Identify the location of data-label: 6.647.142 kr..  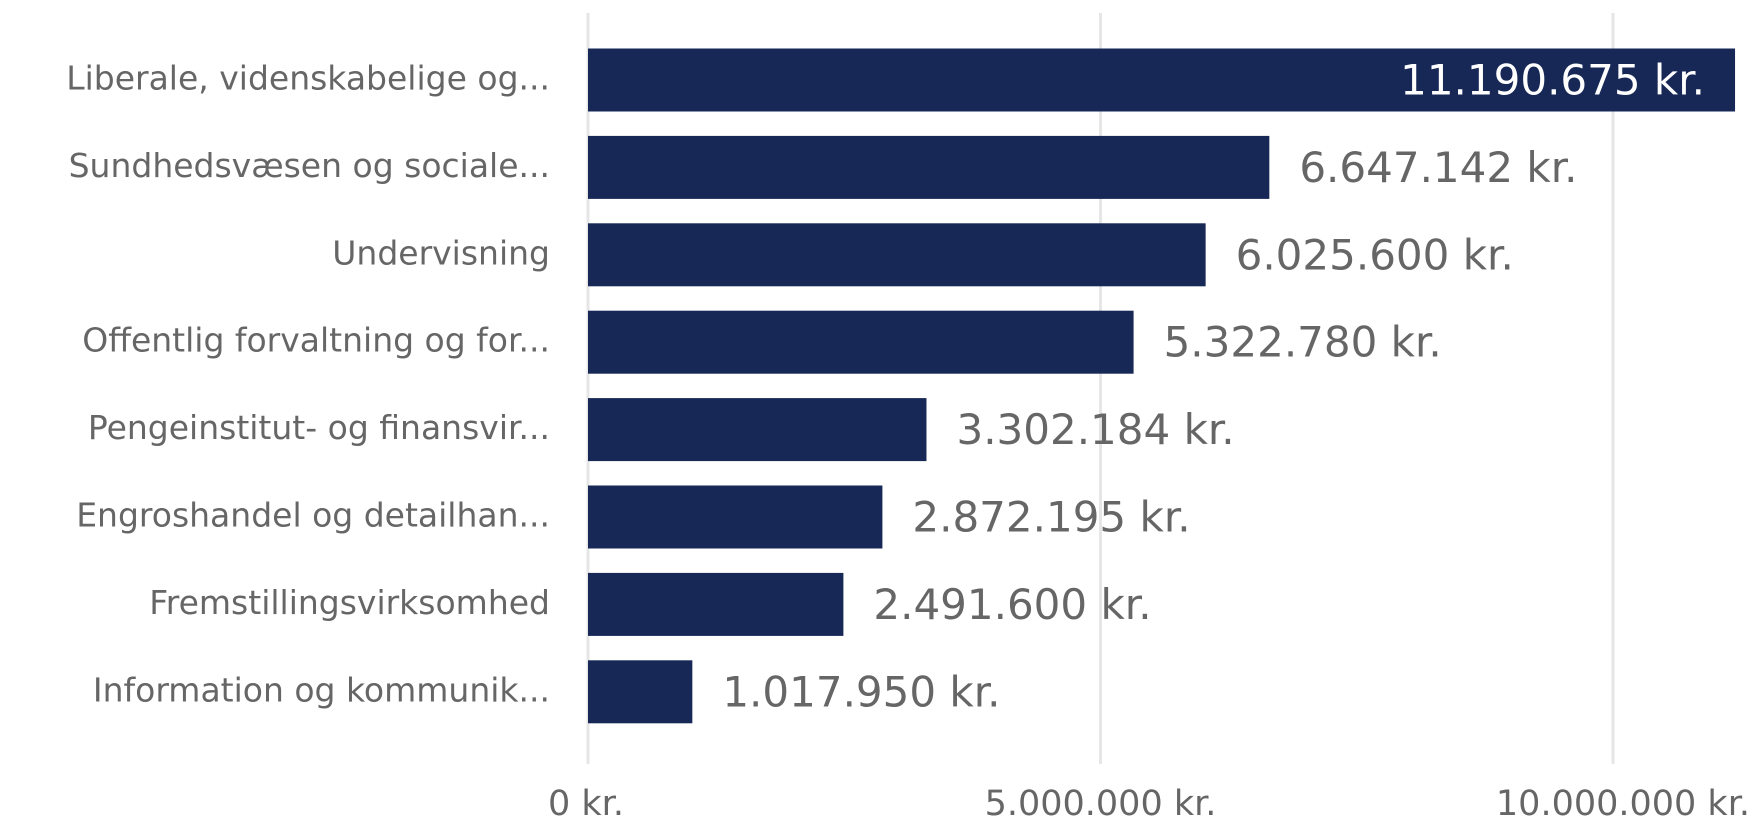
(1438, 167).